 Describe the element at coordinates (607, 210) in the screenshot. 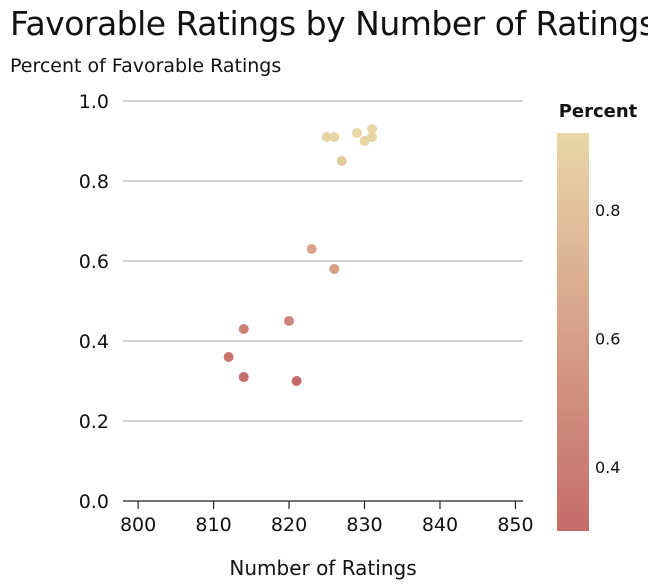

I see `legend-tick-label: 0.8` at that location.